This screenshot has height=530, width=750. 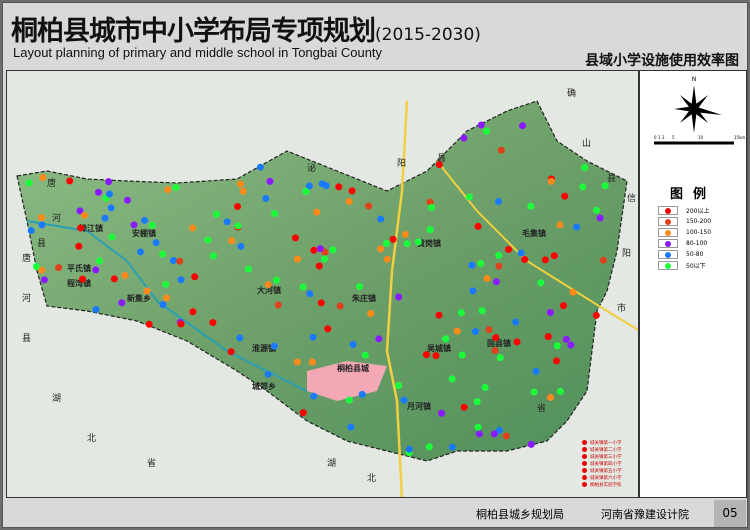 What do you see at coordinates (692, 194) in the screenshot?
I see `legend-title: 图例` at bounding box center [692, 194].